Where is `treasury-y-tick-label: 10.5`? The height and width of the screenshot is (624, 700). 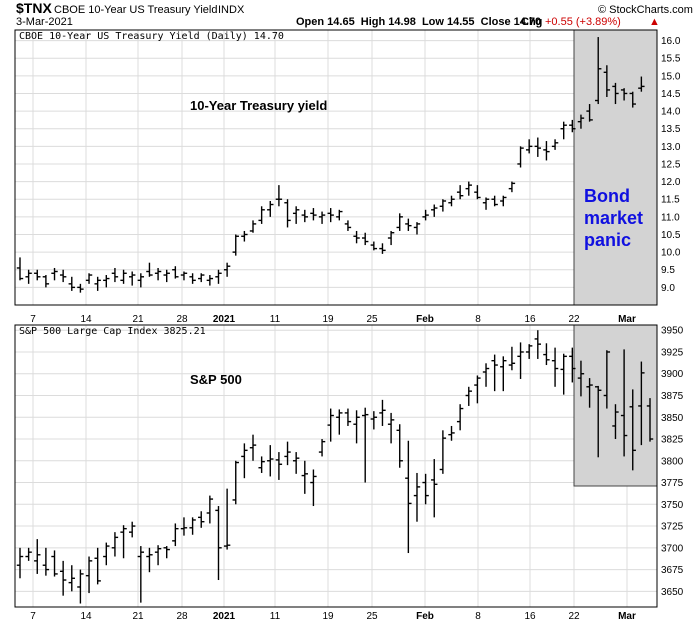 treasury-y-tick-label: 10.5 is located at coordinates (671, 235).